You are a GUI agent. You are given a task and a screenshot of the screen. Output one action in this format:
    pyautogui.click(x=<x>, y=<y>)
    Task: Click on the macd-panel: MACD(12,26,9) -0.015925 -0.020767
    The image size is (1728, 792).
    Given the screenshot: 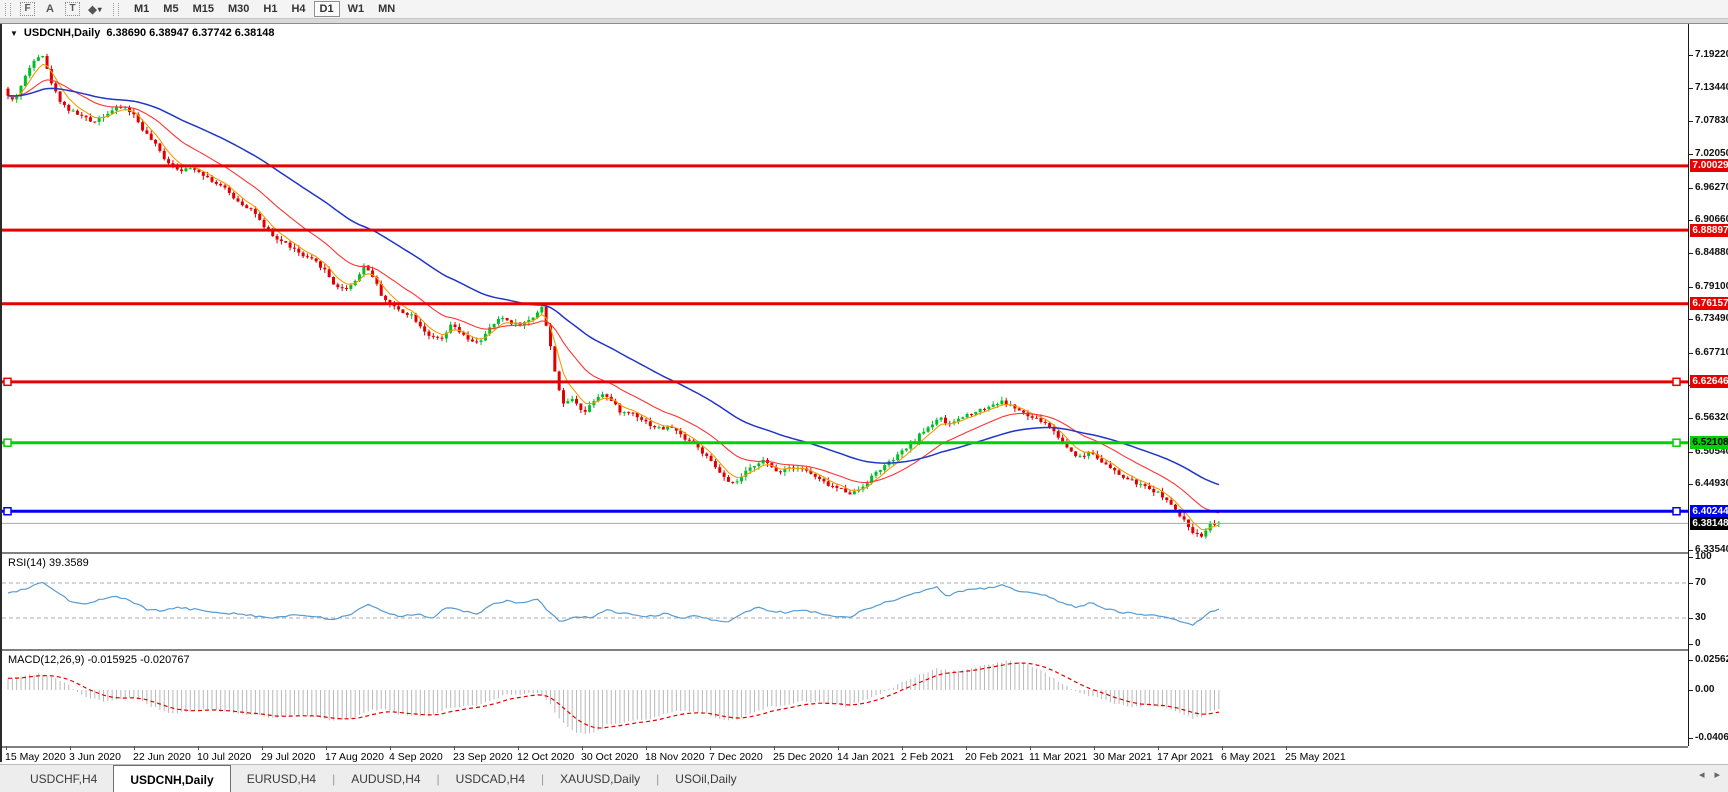 What is the action you would take?
    pyautogui.click(x=845, y=698)
    